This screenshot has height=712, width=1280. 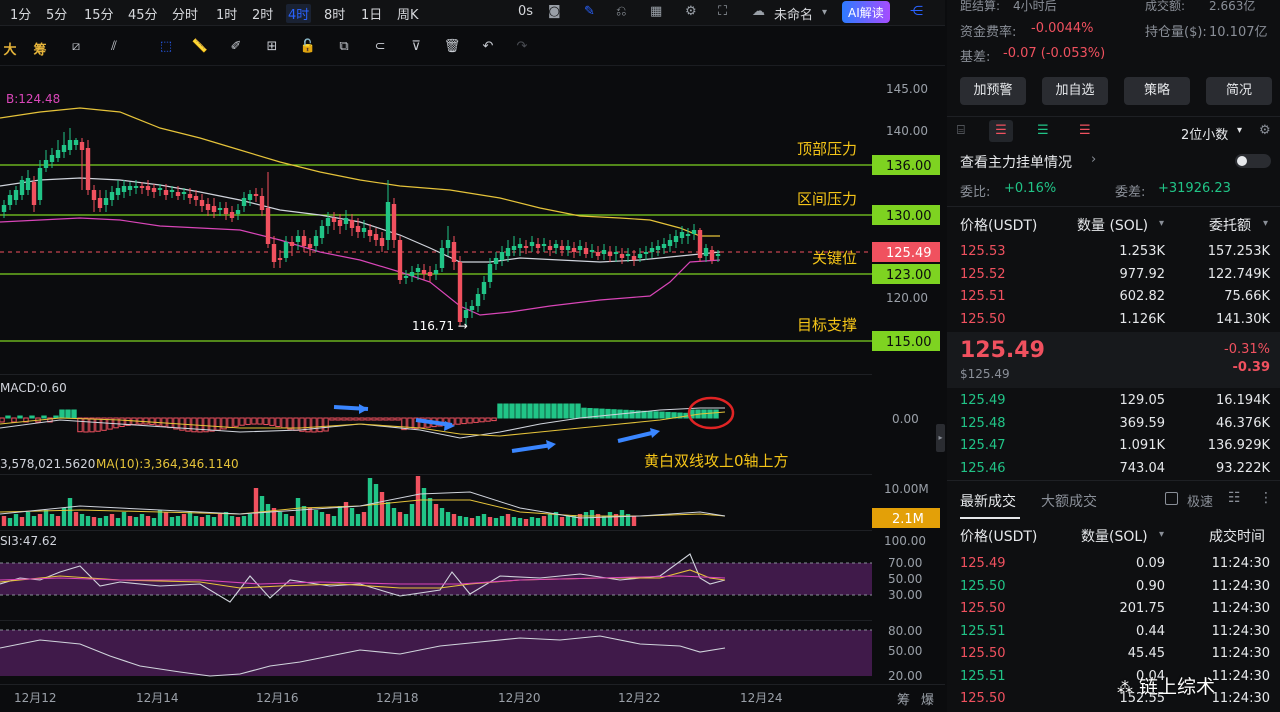 What do you see at coordinates (372, 15) in the screenshot?
I see `tf-1d: 1日` at bounding box center [372, 15].